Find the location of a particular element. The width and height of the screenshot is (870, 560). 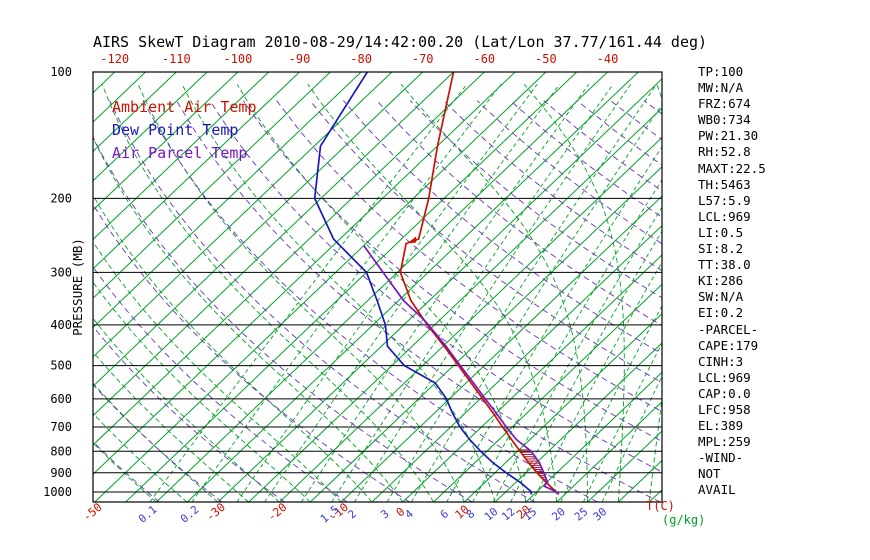

stat-line: EI:0.2 is located at coordinates (721, 313).